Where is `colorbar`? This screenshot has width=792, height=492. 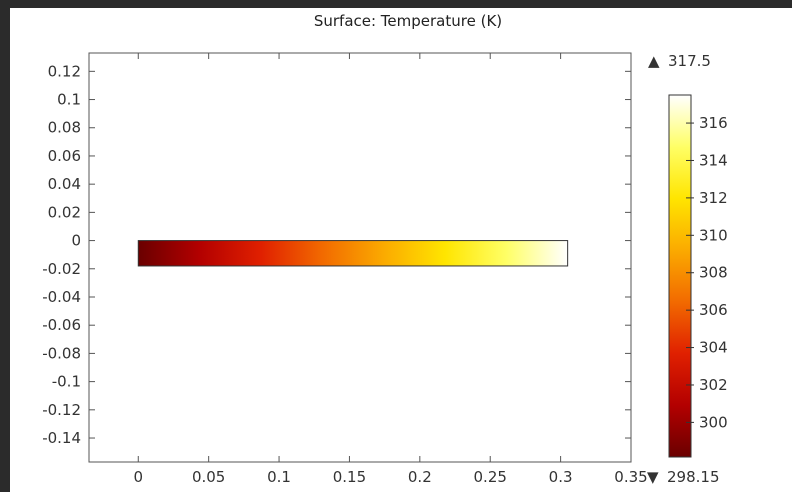
colorbar is located at coordinates (680, 276).